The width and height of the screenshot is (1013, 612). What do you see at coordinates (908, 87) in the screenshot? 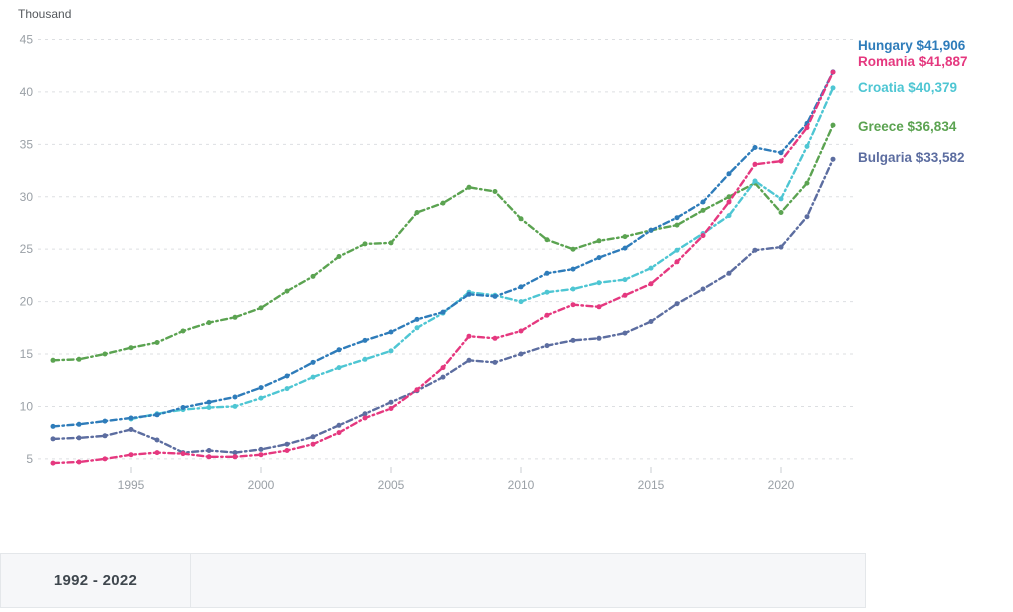
I see `legend-item-croatia: Croatia $40,379` at bounding box center [908, 87].